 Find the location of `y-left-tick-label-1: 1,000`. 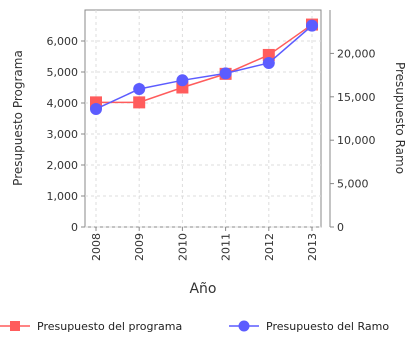

y-left-tick-label-1: 1,000 is located at coordinates (63, 196).